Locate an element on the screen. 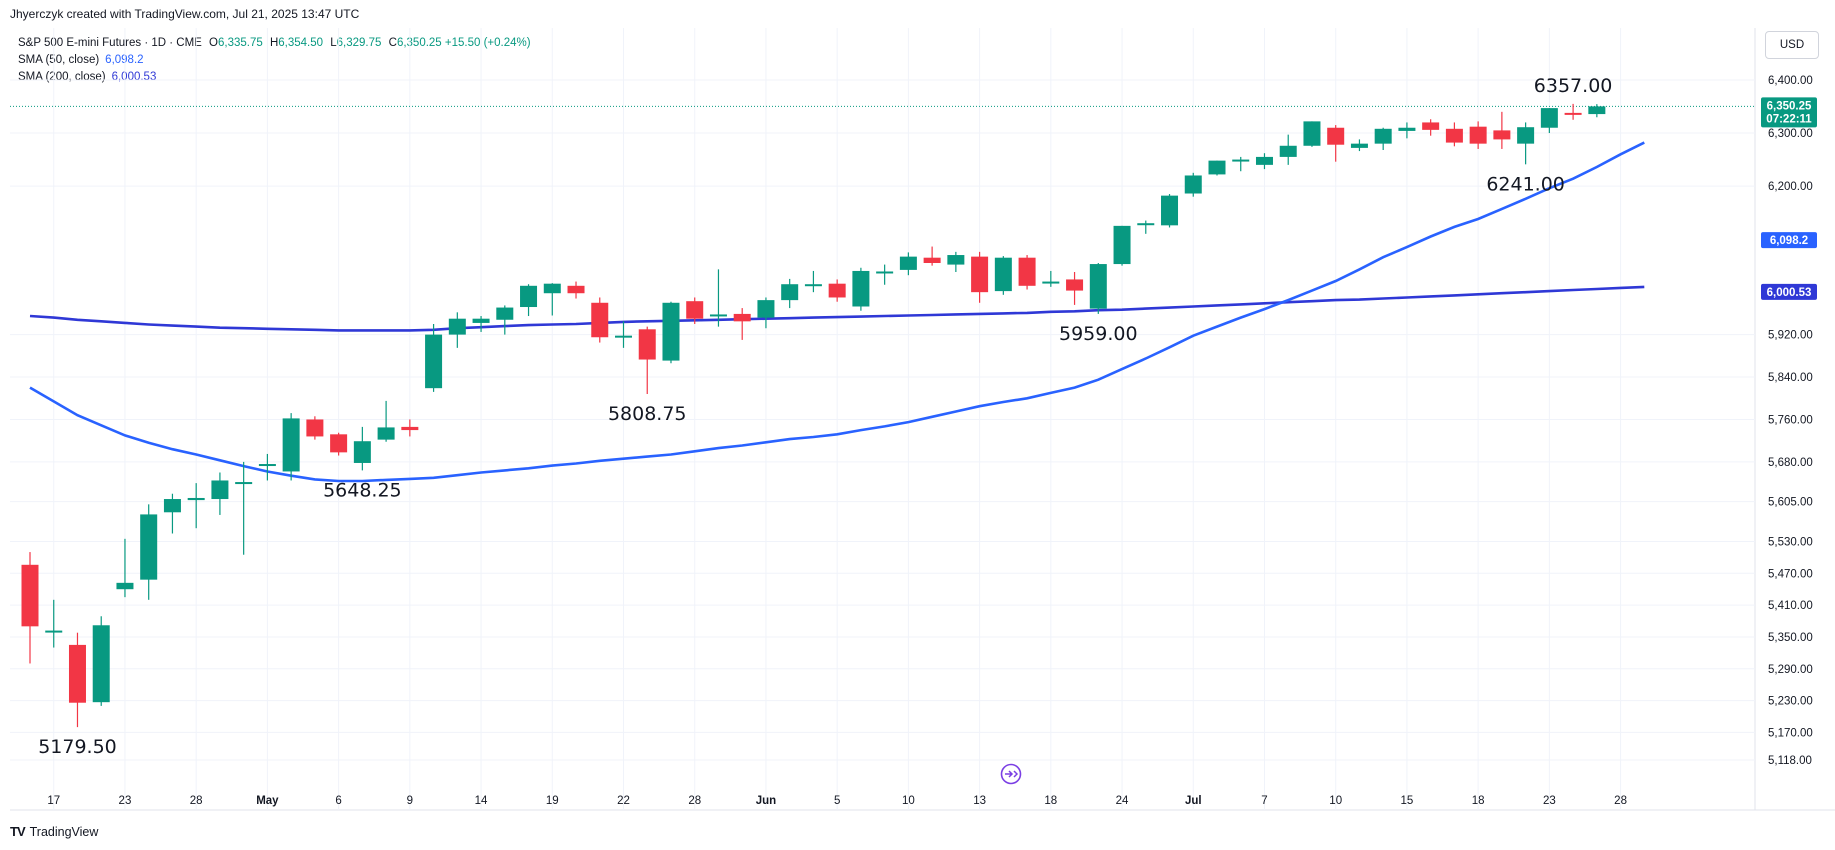 This screenshot has height=850, width=1835. price-annotation: 5179.50 is located at coordinates (77, 747).